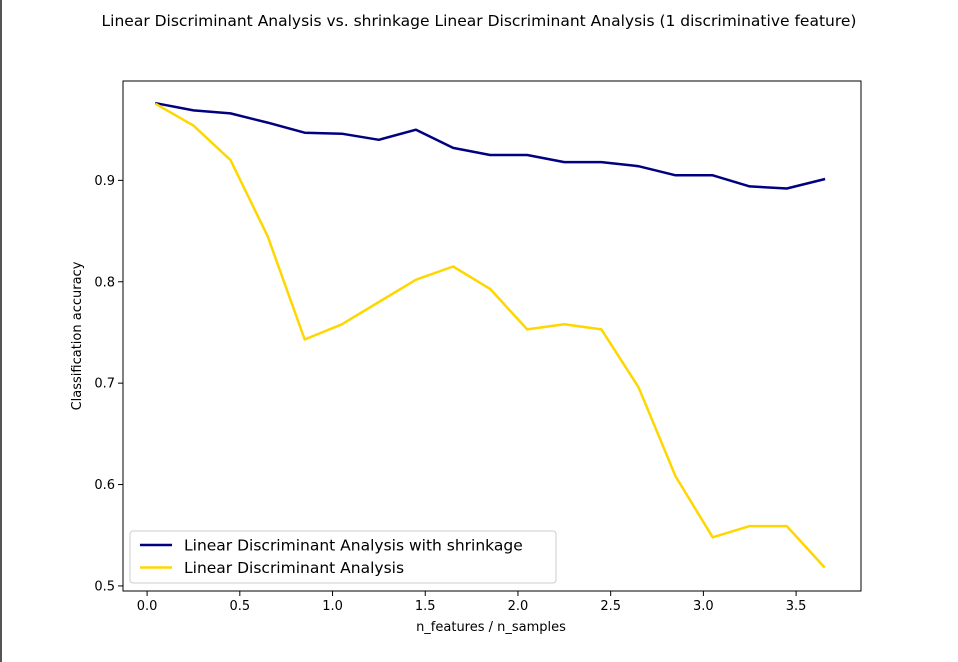 The width and height of the screenshot is (958, 662). Describe the element at coordinates (104, 586) in the screenshot. I see `y-tick-label: 0.5` at that location.